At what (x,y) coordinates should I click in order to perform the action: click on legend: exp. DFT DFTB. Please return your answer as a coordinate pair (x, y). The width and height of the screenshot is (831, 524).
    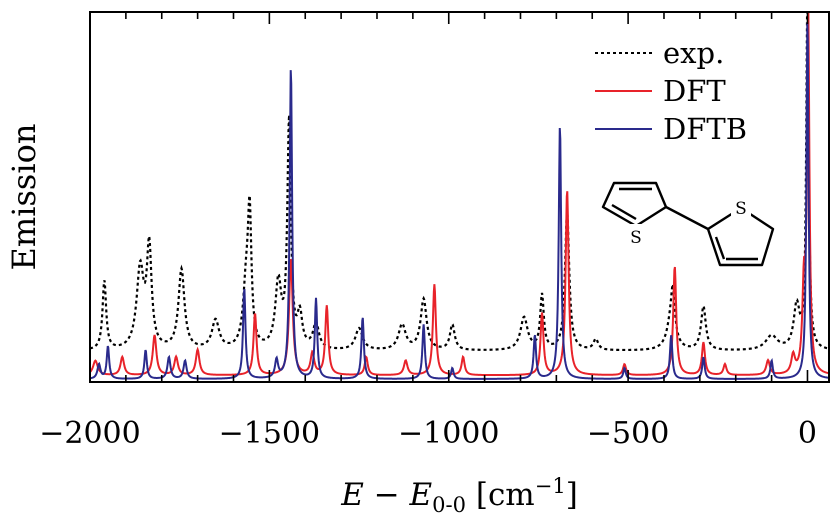
    Looking at the image, I should click on (671, 91).